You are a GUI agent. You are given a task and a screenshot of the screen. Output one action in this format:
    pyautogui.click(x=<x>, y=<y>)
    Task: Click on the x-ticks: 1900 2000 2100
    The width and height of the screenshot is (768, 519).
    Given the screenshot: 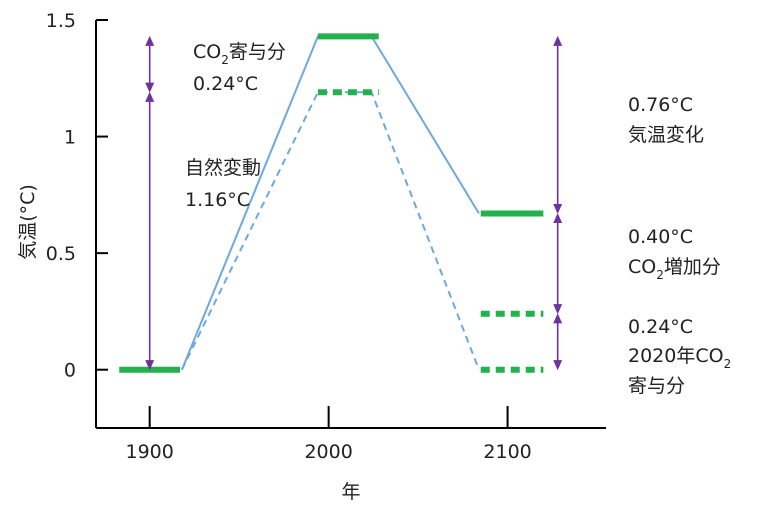 What is the action you would take?
    pyautogui.click(x=329, y=434)
    